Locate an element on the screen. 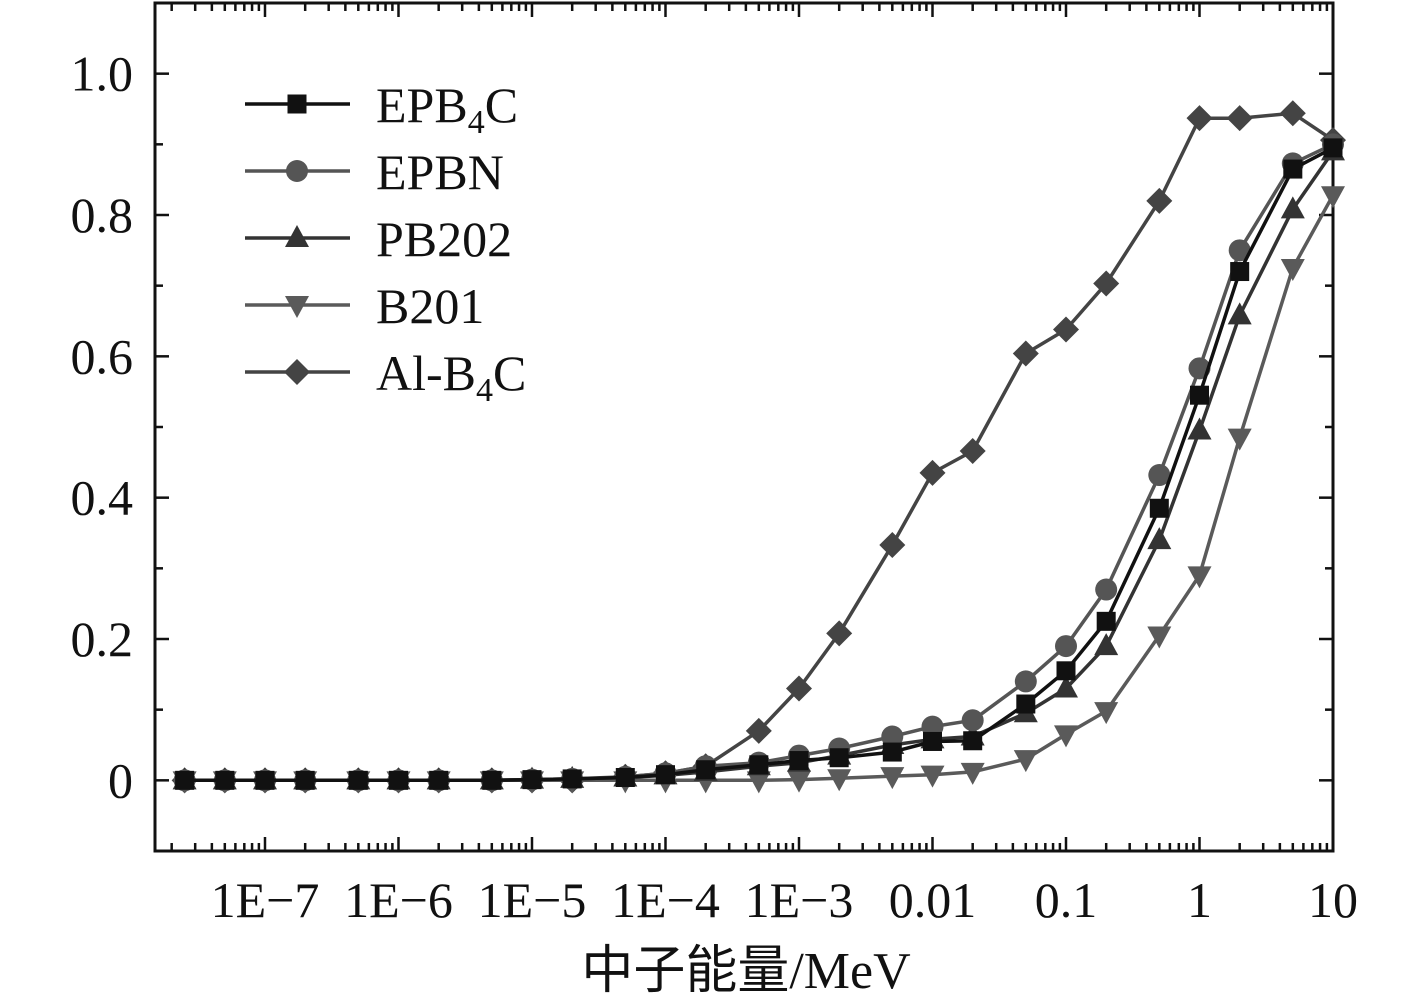 This screenshot has height=1008, width=1417. x-tick-label: 0.1 is located at coordinates (1066, 900).